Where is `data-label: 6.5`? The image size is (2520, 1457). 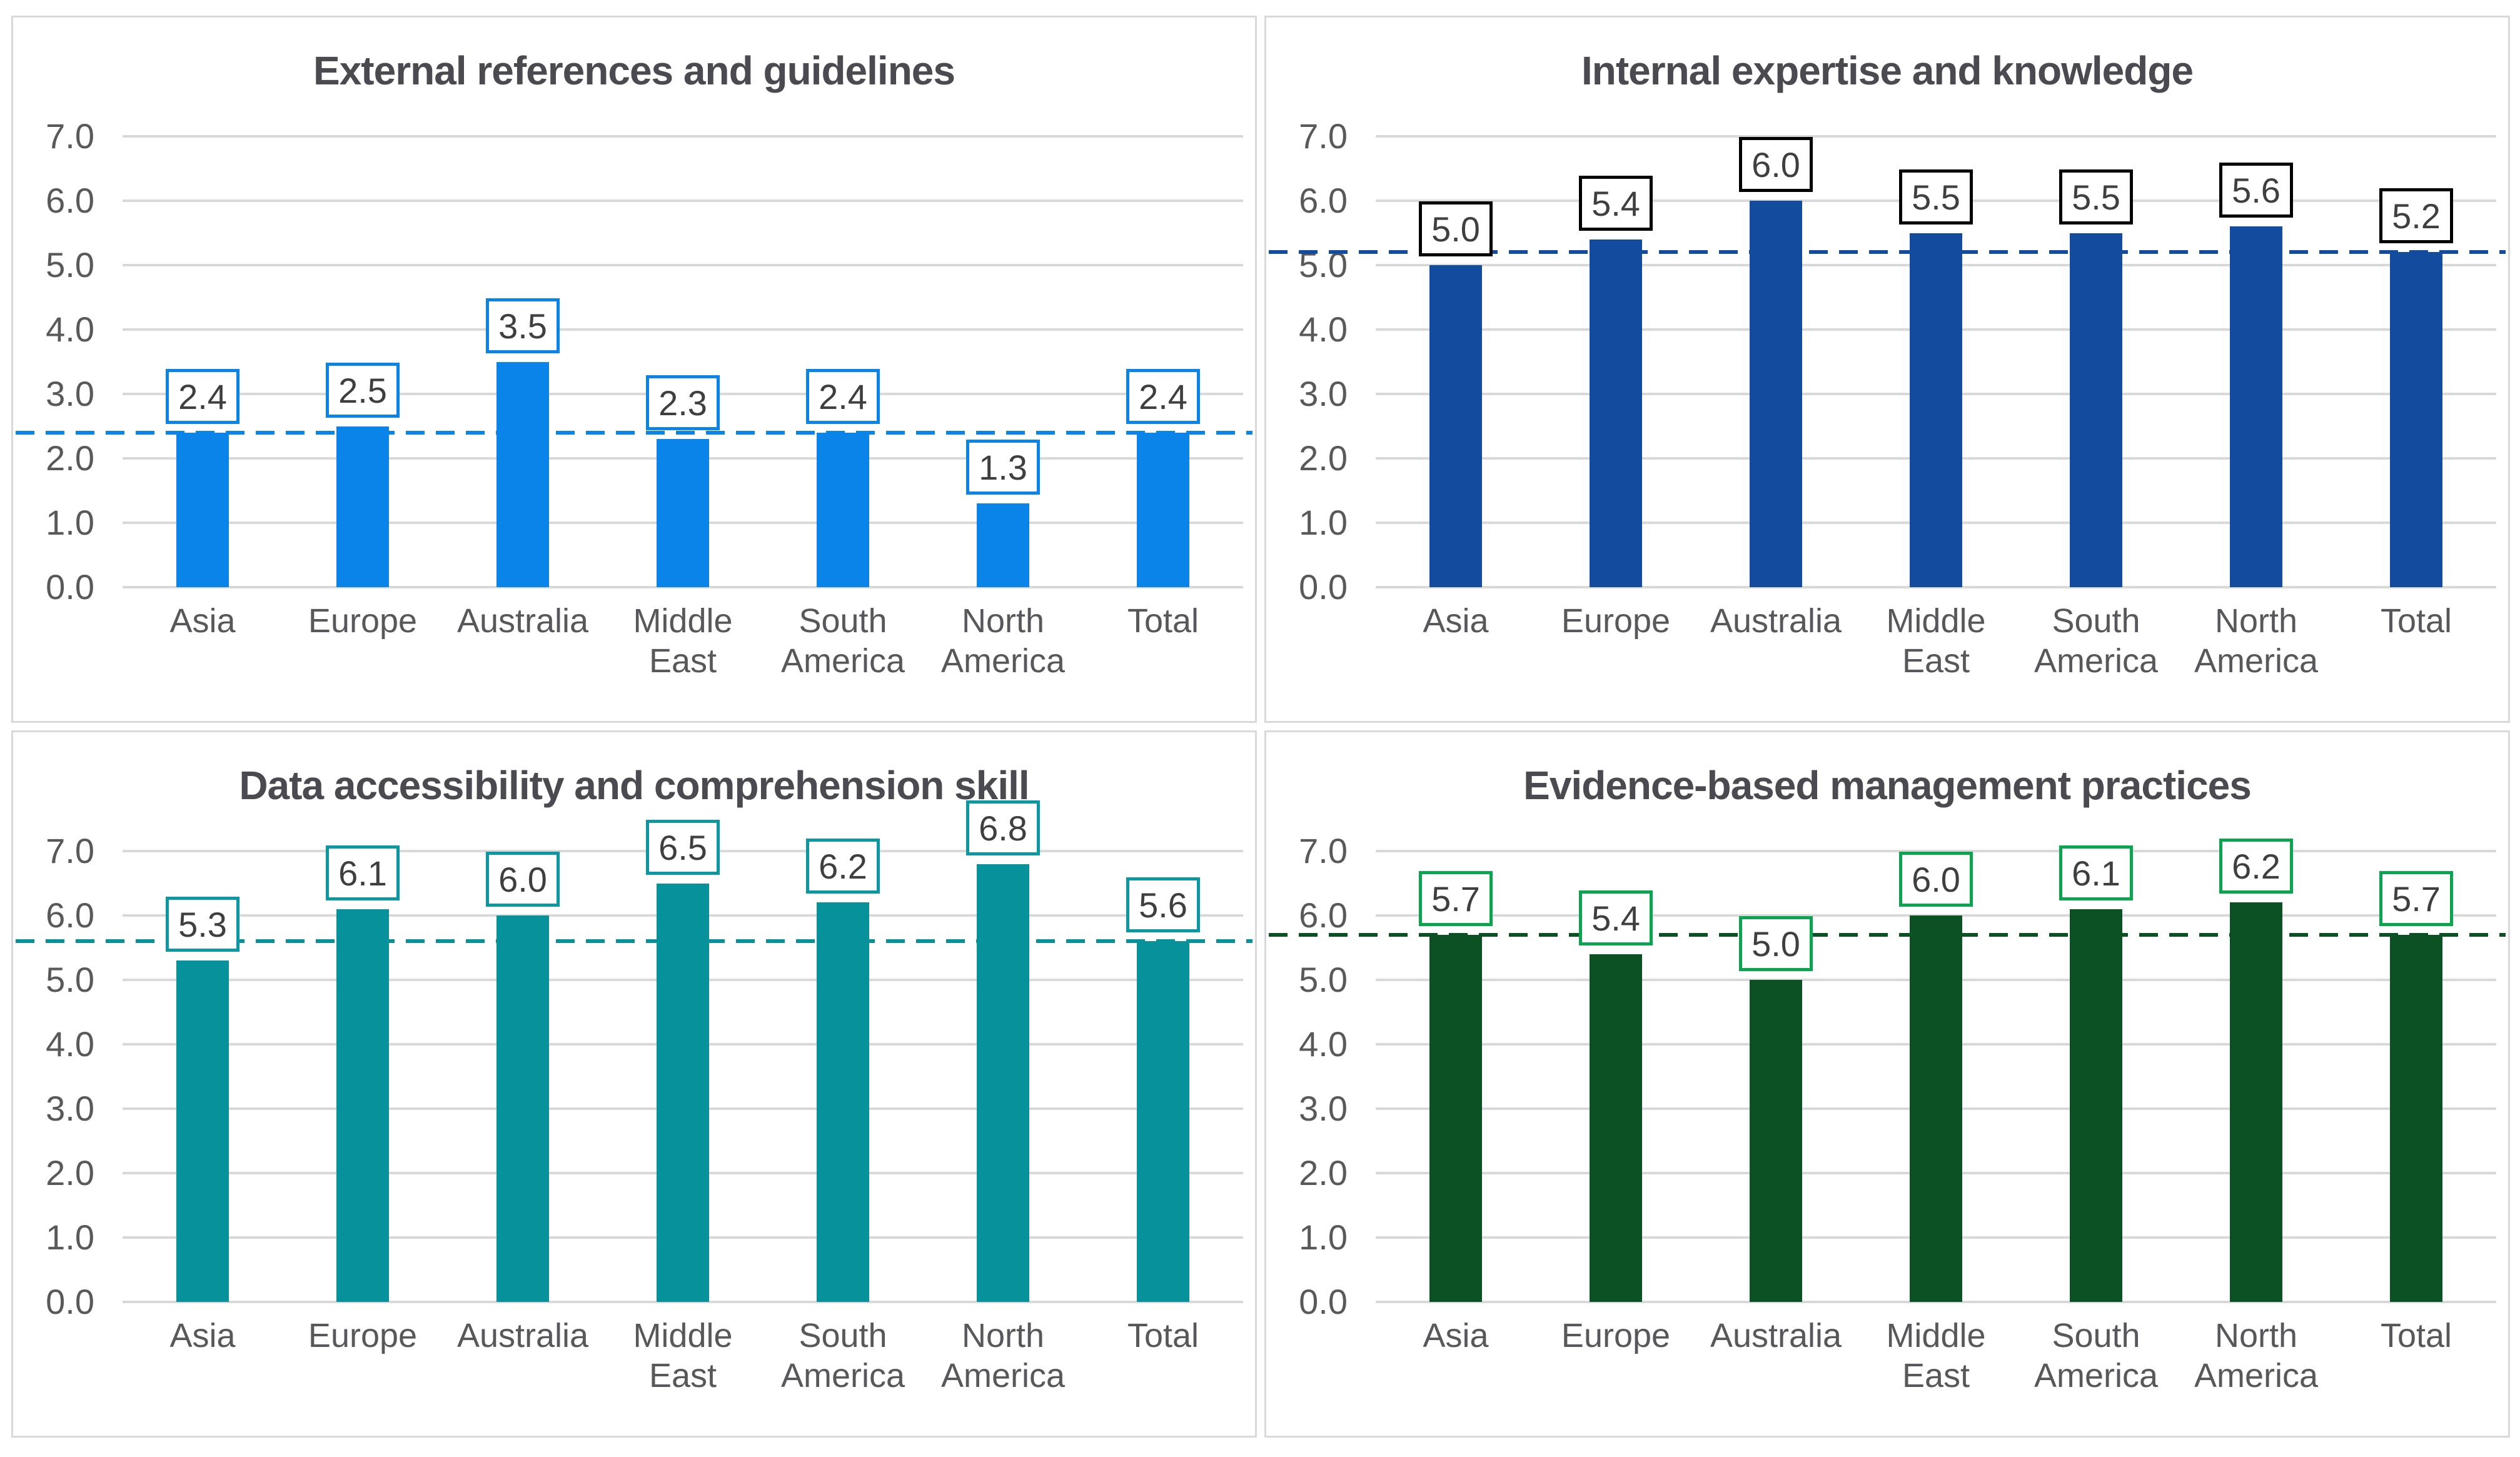 data-label: 6.5 is located at coordinates (683, 847).